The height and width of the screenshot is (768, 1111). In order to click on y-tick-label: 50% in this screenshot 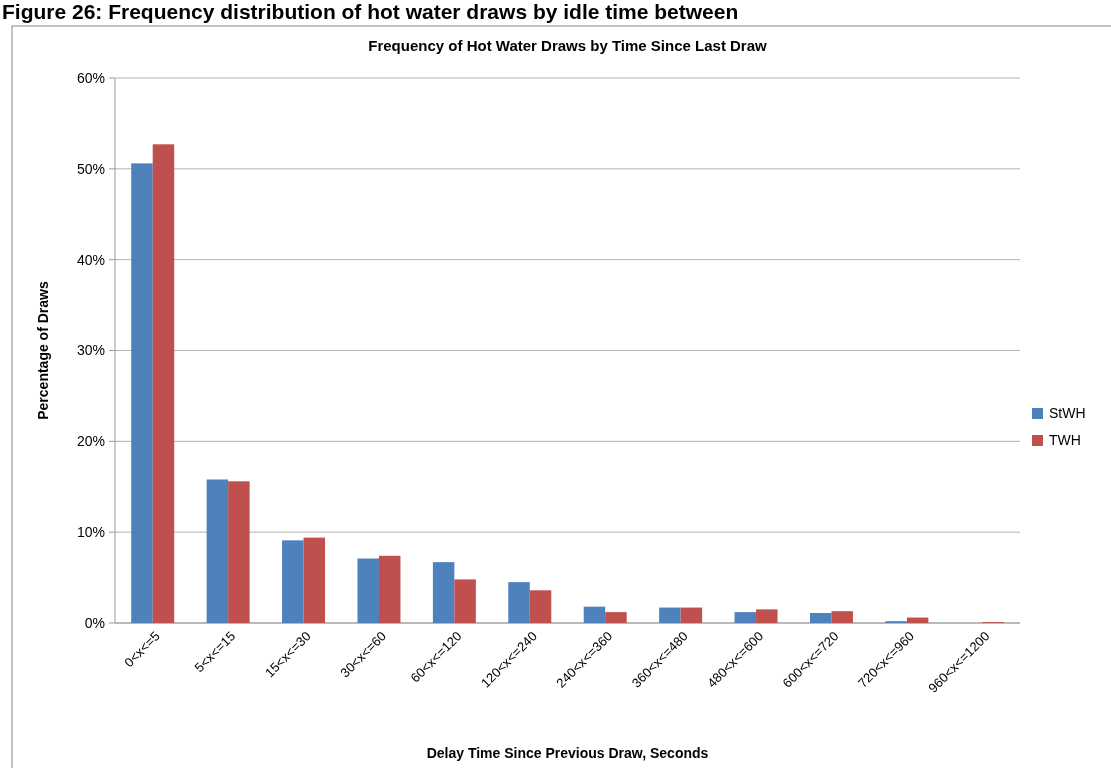, I will do `click(90, 168)`.